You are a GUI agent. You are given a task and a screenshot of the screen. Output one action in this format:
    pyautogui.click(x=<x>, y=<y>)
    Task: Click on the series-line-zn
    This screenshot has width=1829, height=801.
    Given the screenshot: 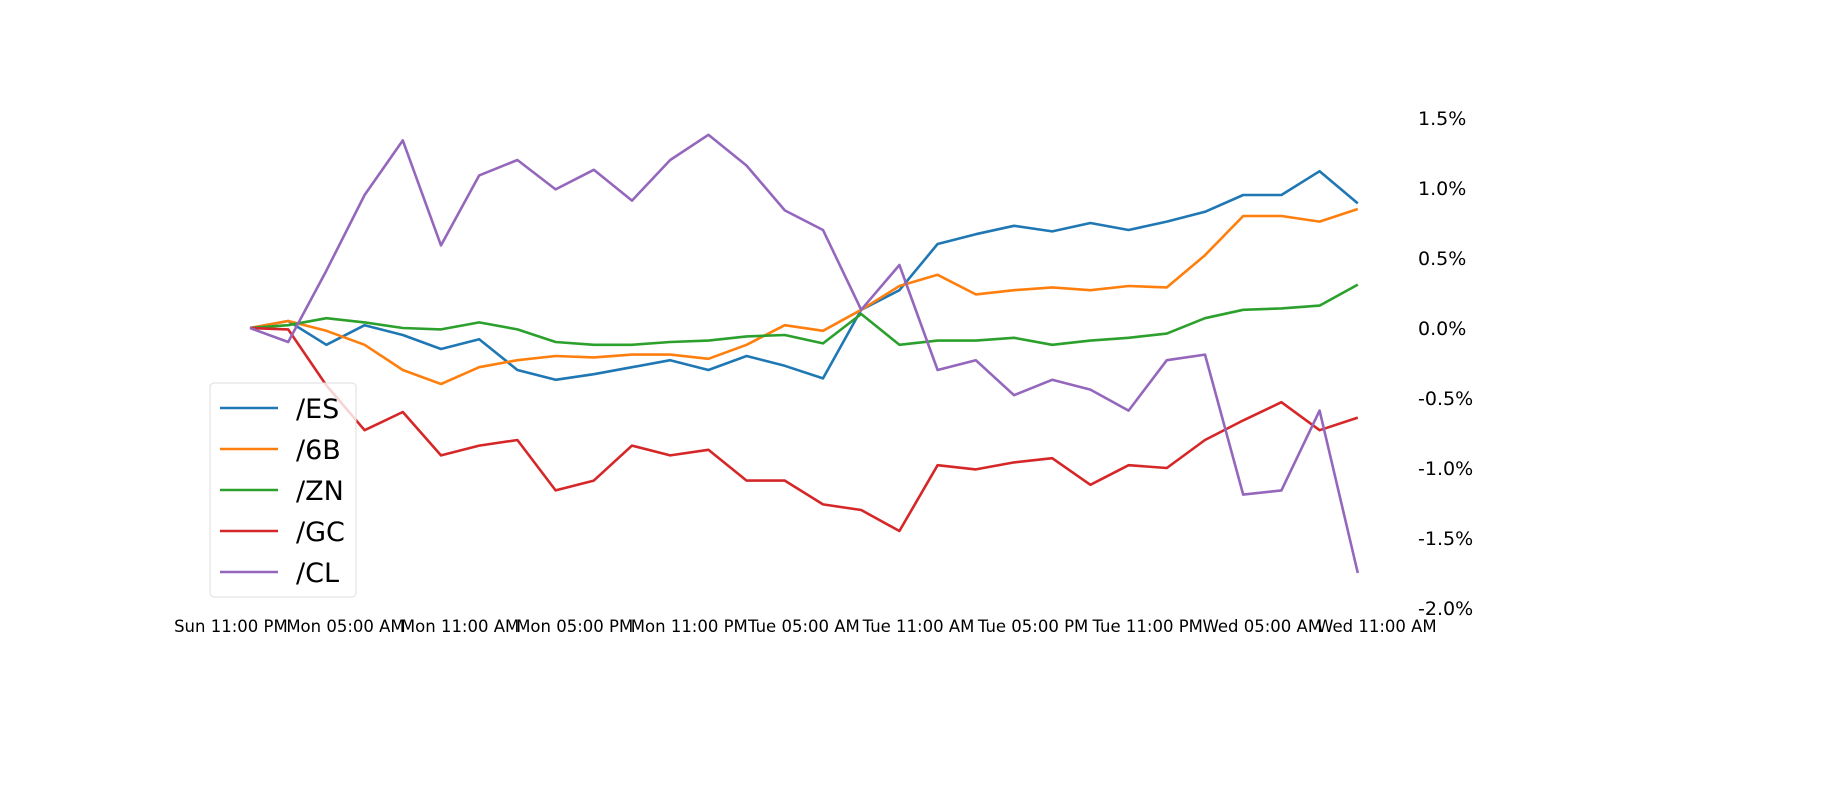 What is the action you would take?
    pyautogui.click(x=804, y=315)
    